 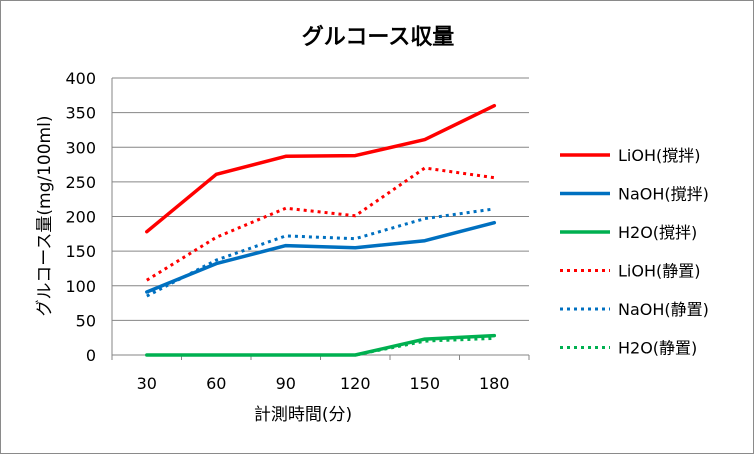 I want to click on y-tick-label: 50, so click(x=86, y=320).